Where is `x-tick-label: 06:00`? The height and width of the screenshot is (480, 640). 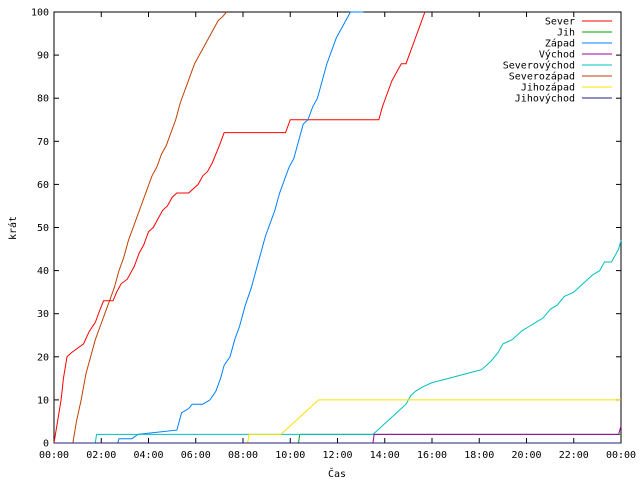
x-tick-label: 06:00 is located at coordinates (196, 455).